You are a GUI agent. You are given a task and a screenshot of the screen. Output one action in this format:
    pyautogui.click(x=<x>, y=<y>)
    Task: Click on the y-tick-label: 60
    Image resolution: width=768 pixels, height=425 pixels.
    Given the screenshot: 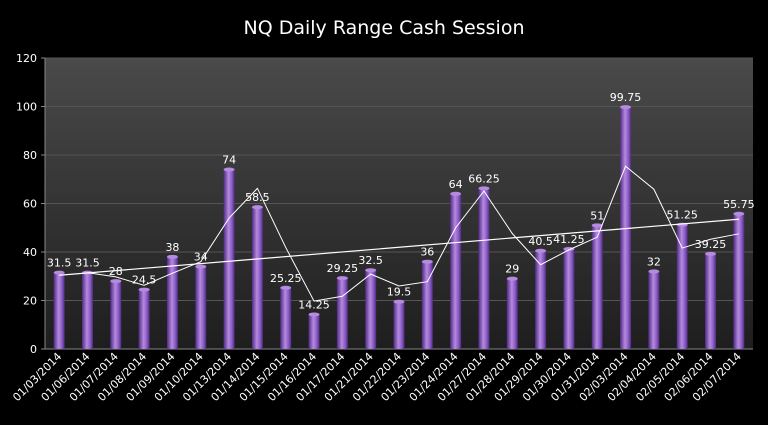 What is the action you would take?
    pyautogui.click(x=30, y=204)
    